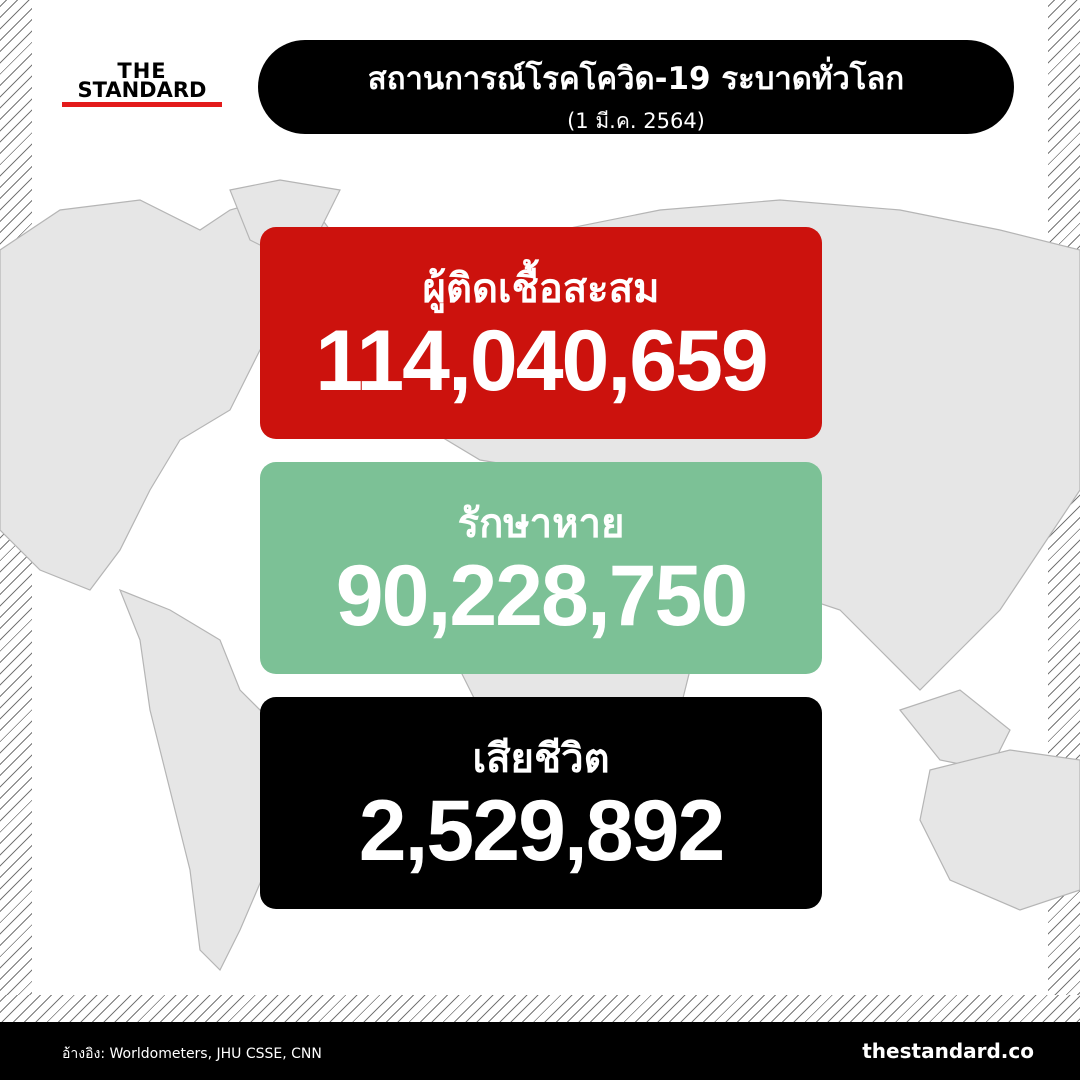 The height and width of the screenshot is (1080, 1080). What do you see at coordinates (541, 759) in the screenshot?
I see `stat-label: เสียชีวิต` at bounding box center [541, 759].